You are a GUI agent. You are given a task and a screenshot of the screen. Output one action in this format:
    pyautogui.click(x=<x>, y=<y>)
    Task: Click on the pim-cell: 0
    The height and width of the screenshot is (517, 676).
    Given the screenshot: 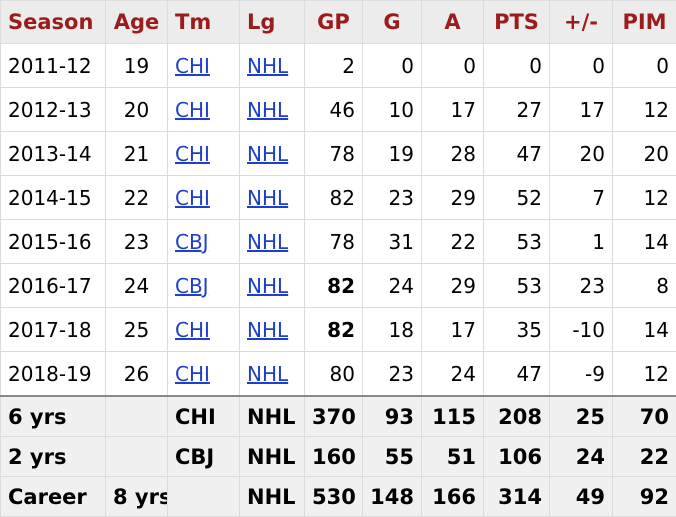 What is the action you would take?
    pyautogui.click(x=644, y=66)
    